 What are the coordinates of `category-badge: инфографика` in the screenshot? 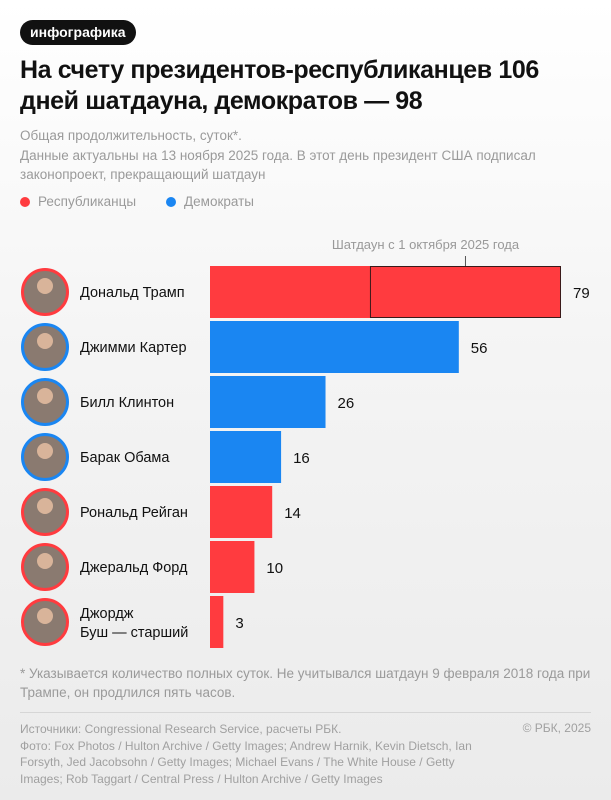 It's located at (78, 32).